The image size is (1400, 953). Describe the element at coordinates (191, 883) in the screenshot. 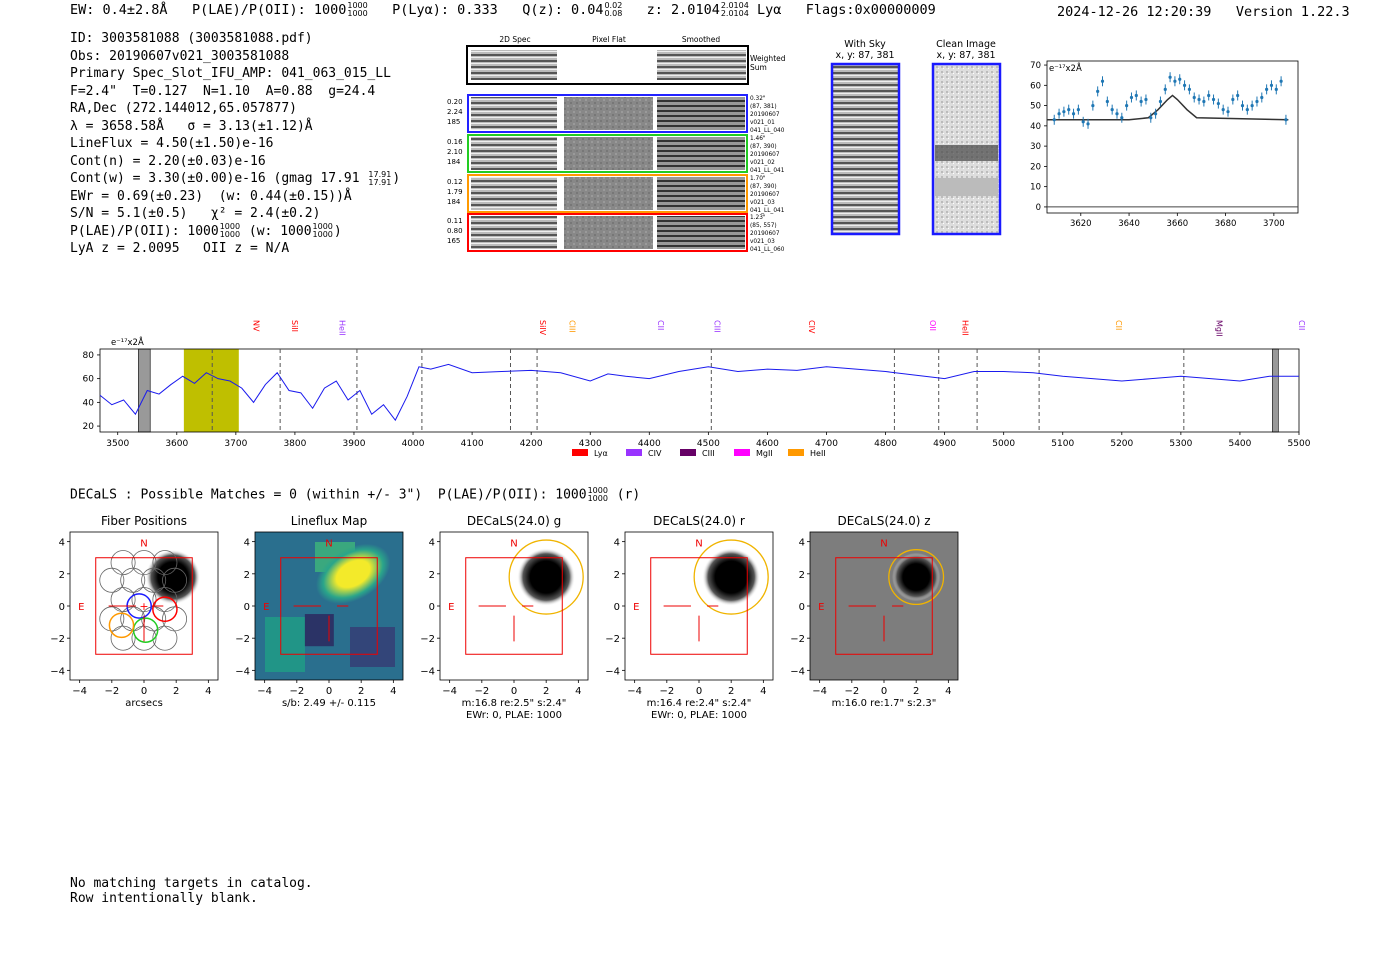

I see `footer-line1: No matching targets in catalog.` at that location.